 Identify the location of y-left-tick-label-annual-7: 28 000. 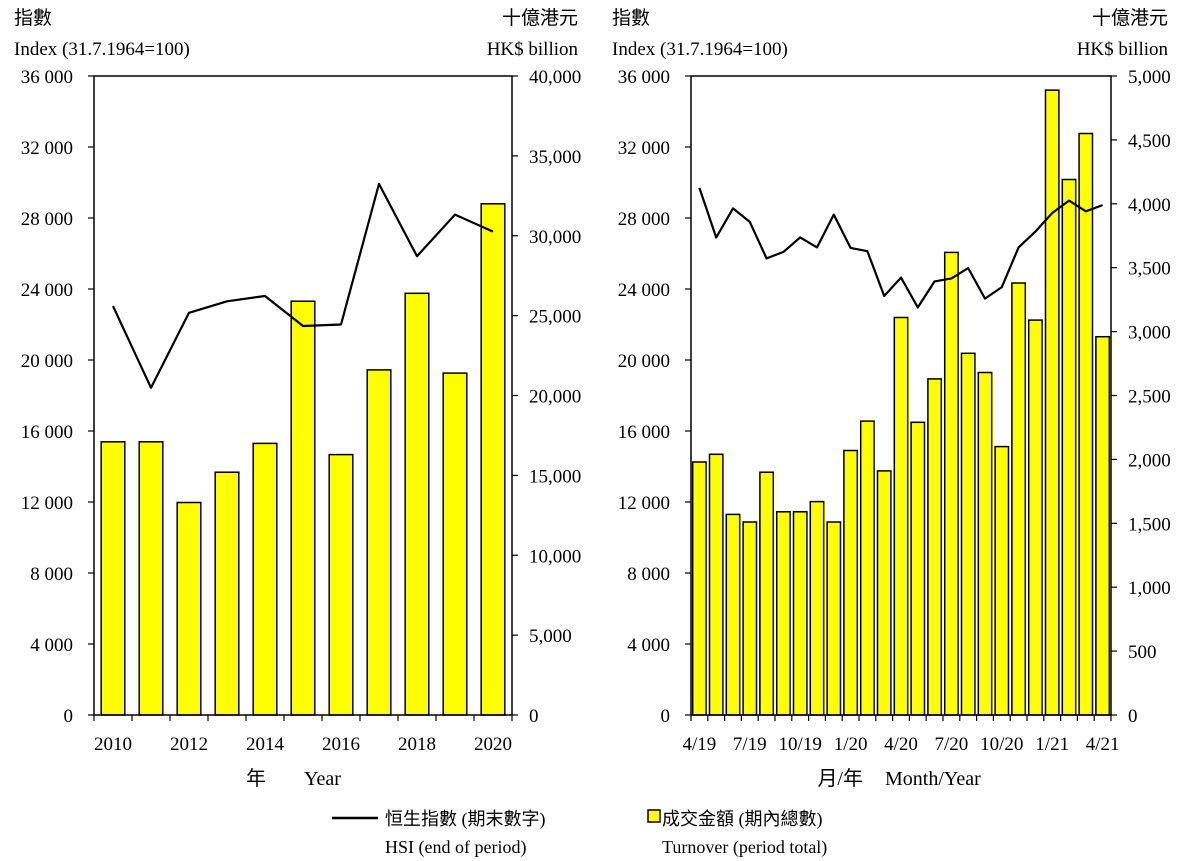
(47, 219).